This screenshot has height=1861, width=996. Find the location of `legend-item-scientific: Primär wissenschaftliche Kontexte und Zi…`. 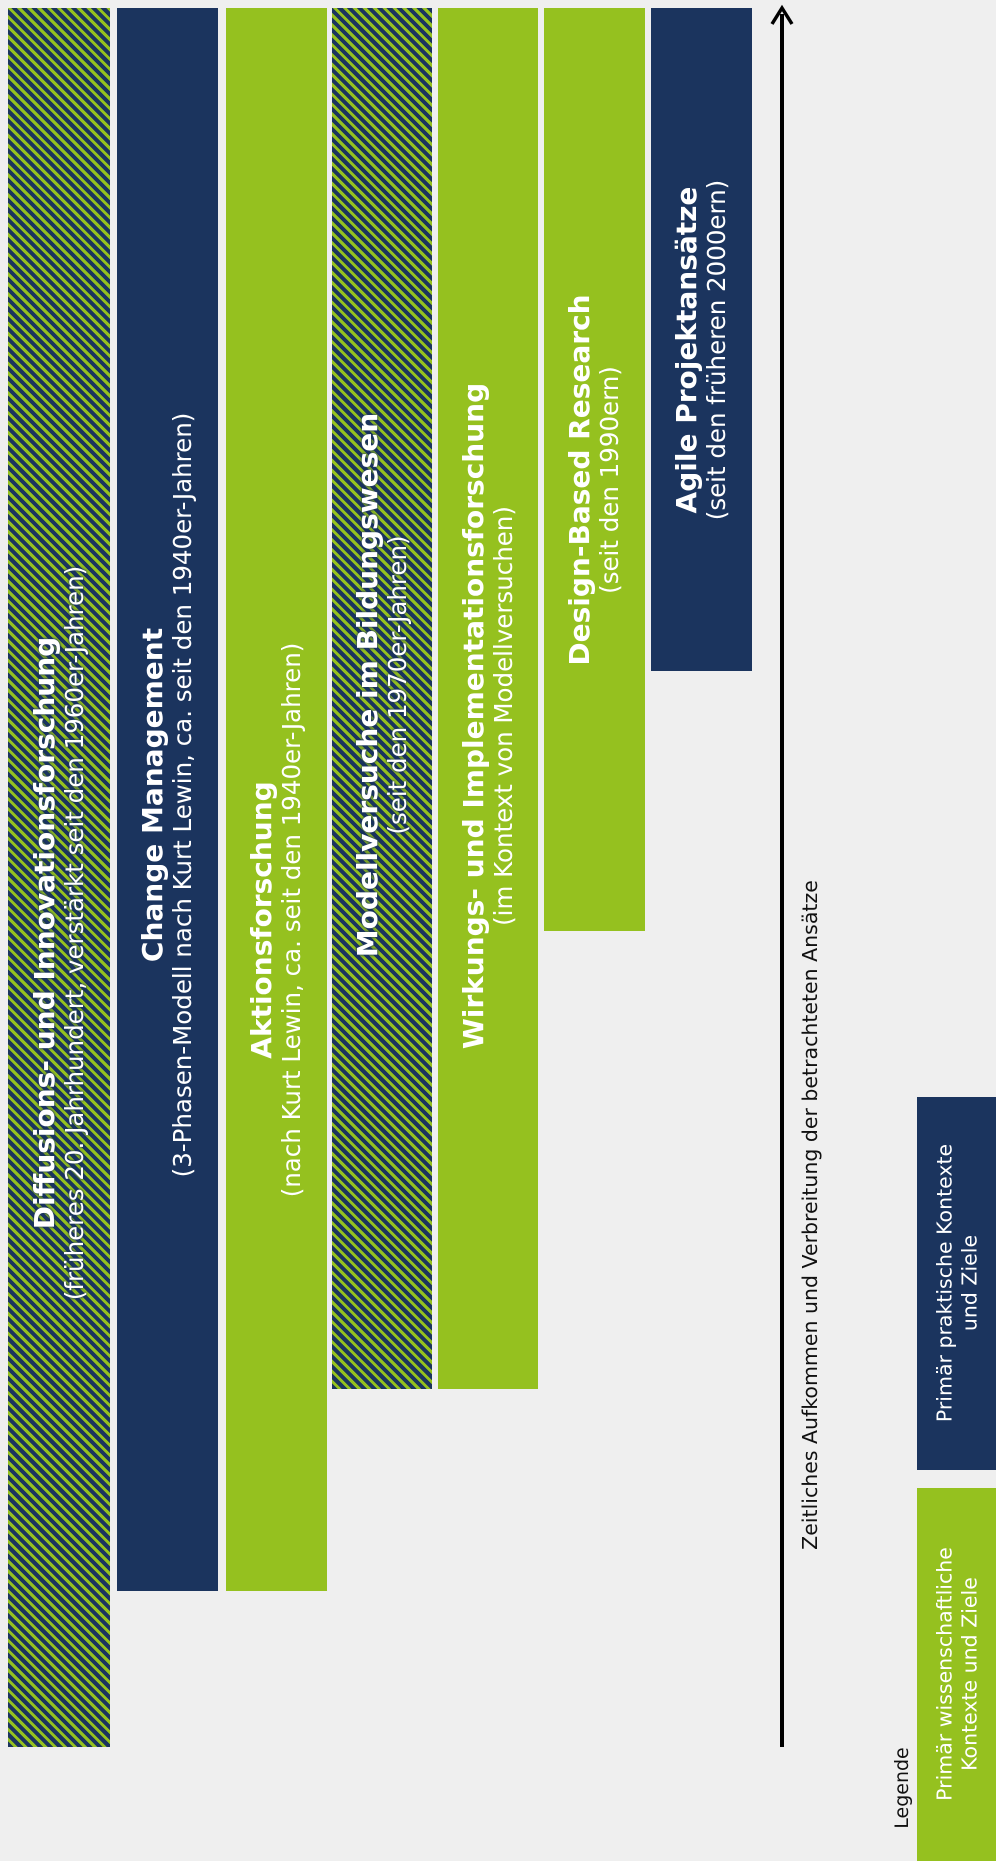

legend-item-scientific: Primär wissenschaftliche Kontexte und Zi… is located at coordinates (956, 1674).